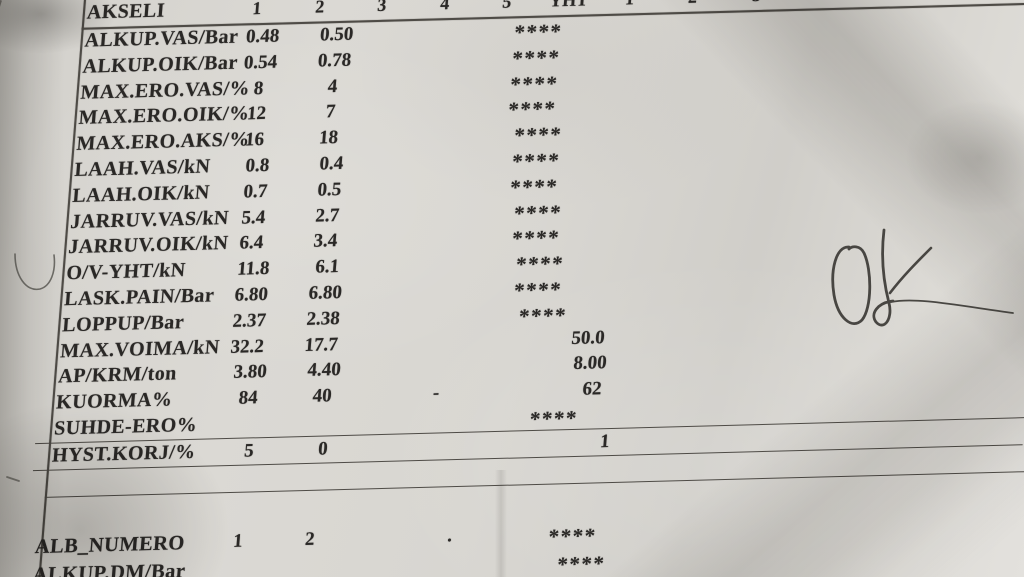 The width and height of the screenshot is (1024, 577). What do you see at coordinates (335, 60) in the screenshot?
I see `cell-axle2: 0.78` at bounding box center [335, 60].